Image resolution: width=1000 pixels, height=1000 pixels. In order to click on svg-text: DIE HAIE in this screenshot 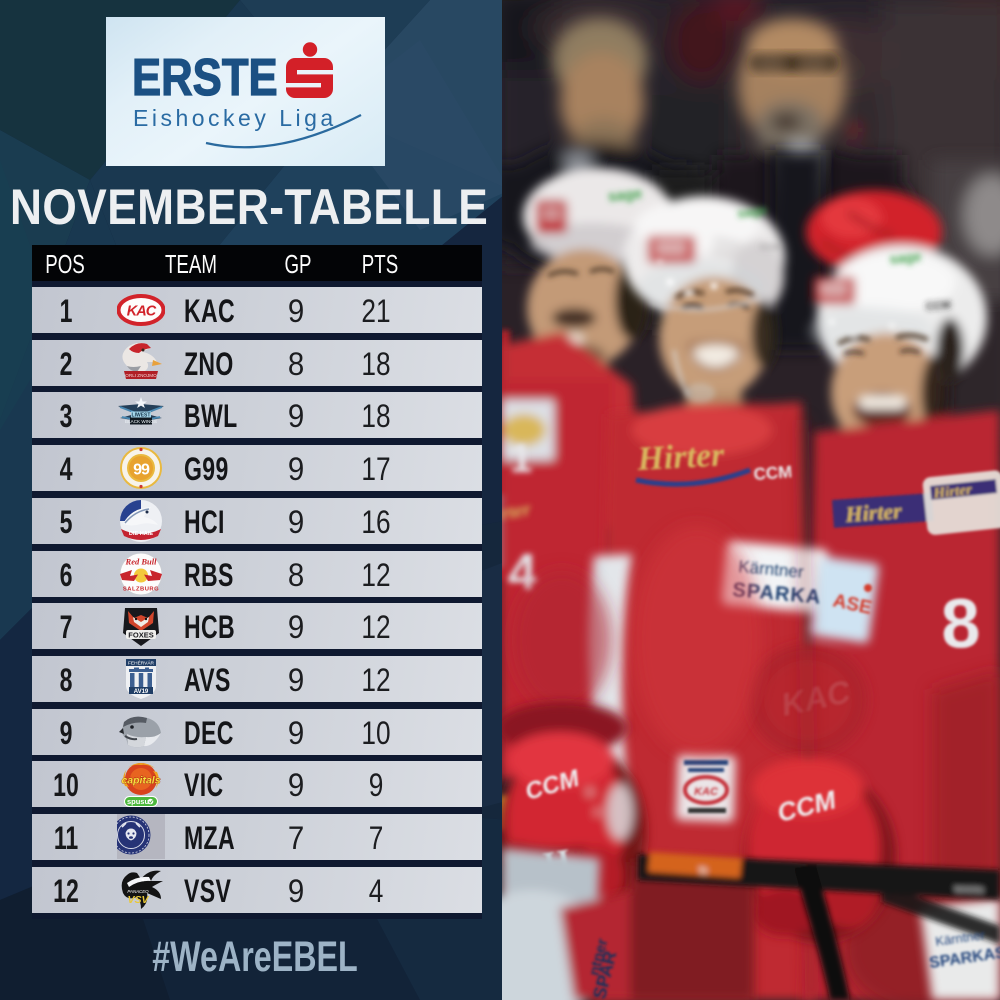, I will do `click(141, 534)`.